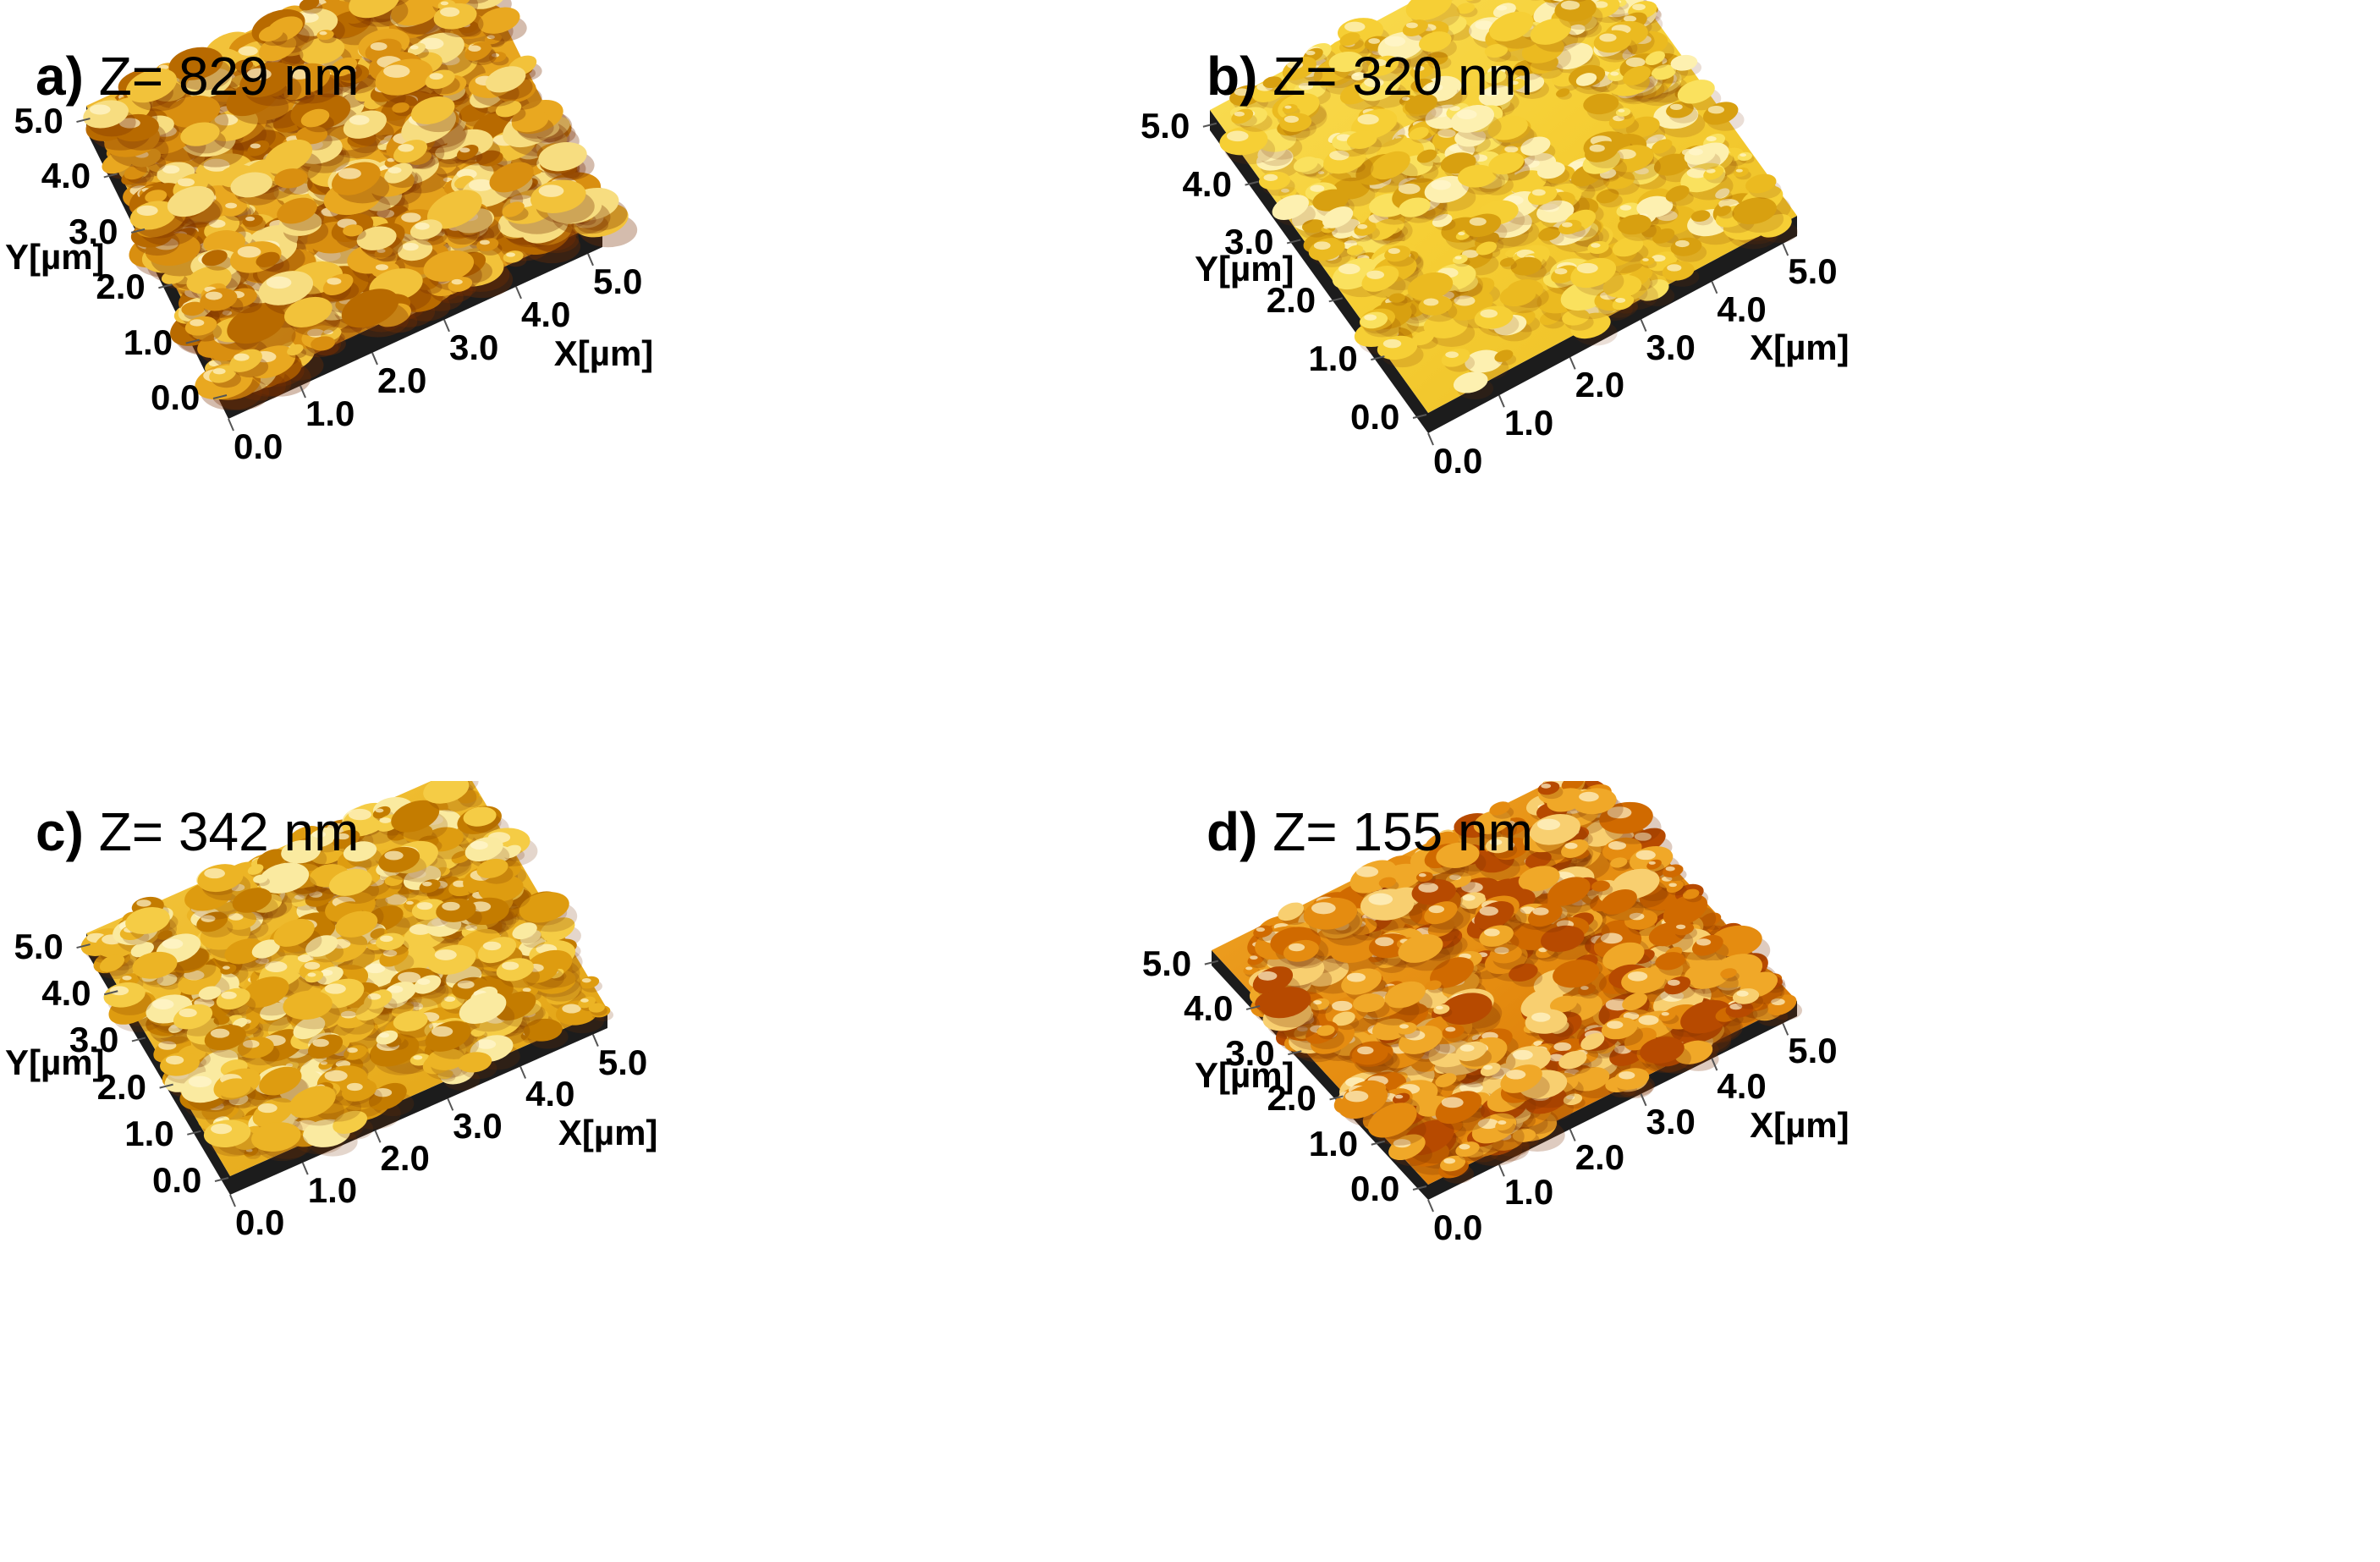 Image resolution: width=2380 pixels, height=1562 pixels. What do you see at coordinates (1232, 77) in the screenshot?
I see `panel-letter: b)` at bounding box center [1232, 77].